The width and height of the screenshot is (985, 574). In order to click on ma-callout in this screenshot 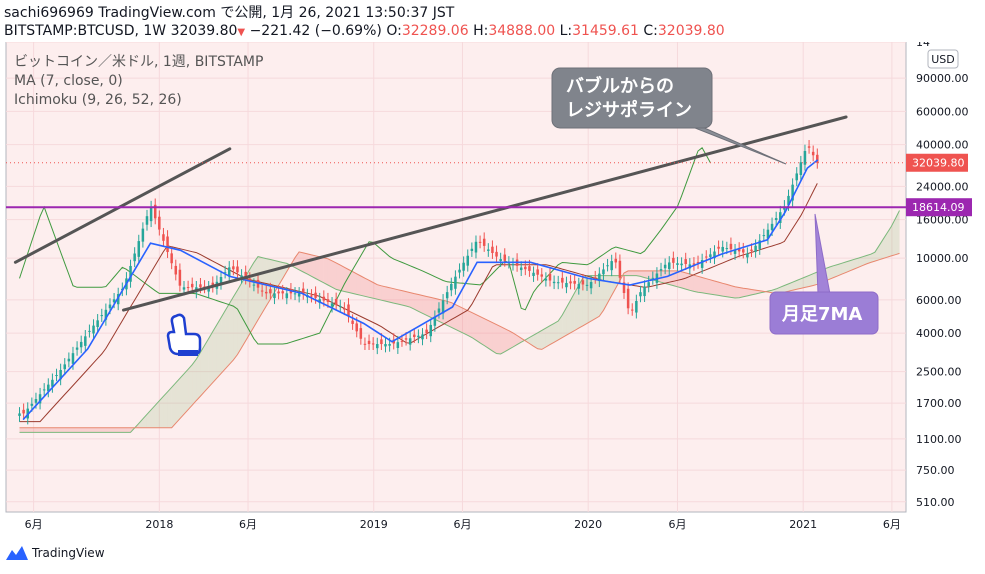, I will do `click(824, 313)`.